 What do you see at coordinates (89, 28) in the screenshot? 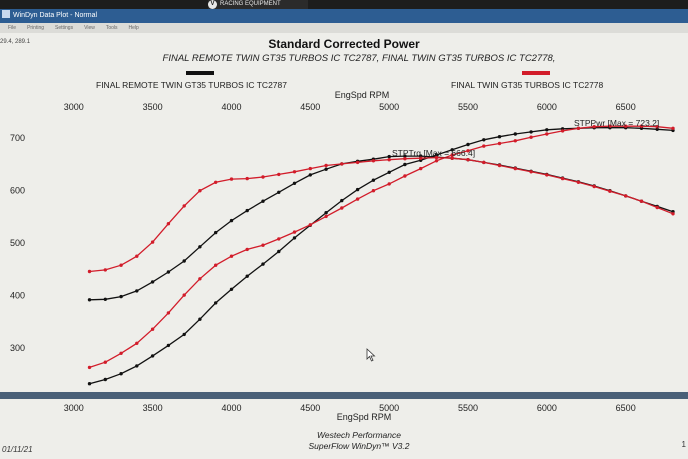
I see `menu-item-view: View` at bounding box center [89, 28].